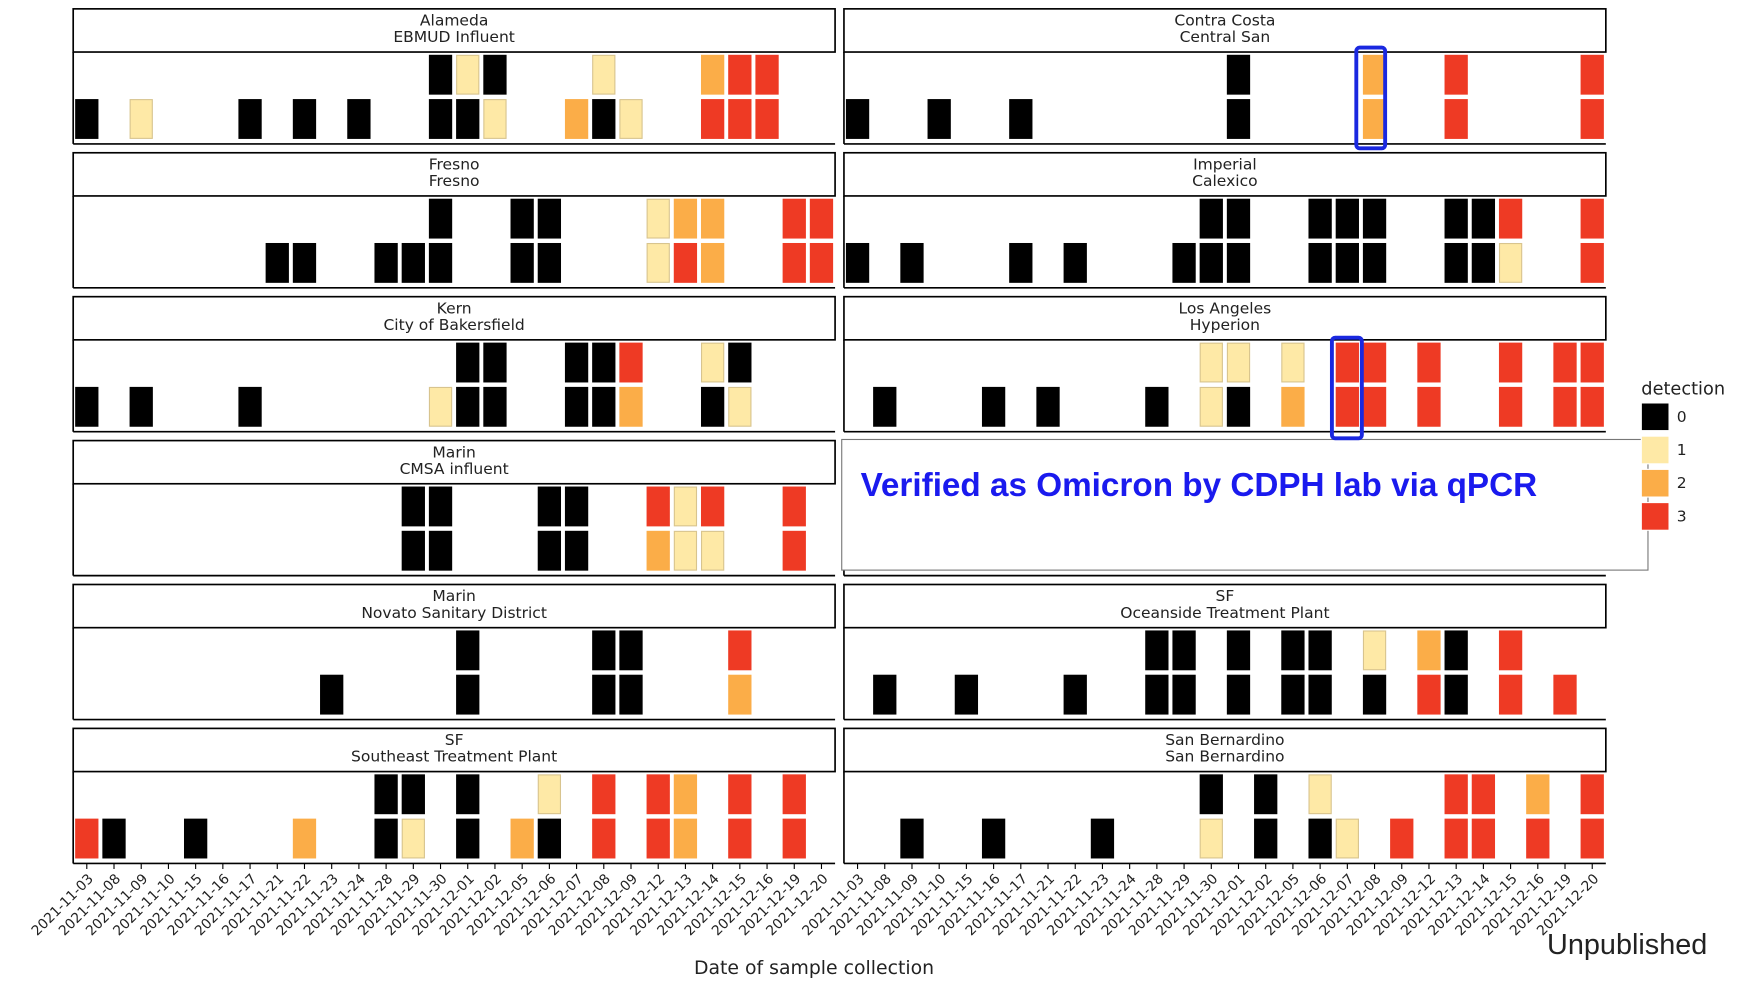  What do you see at coordinates (1682, 417) in the screenshot?
I see `legend-label: 0` at bounding box center [1682, 417].